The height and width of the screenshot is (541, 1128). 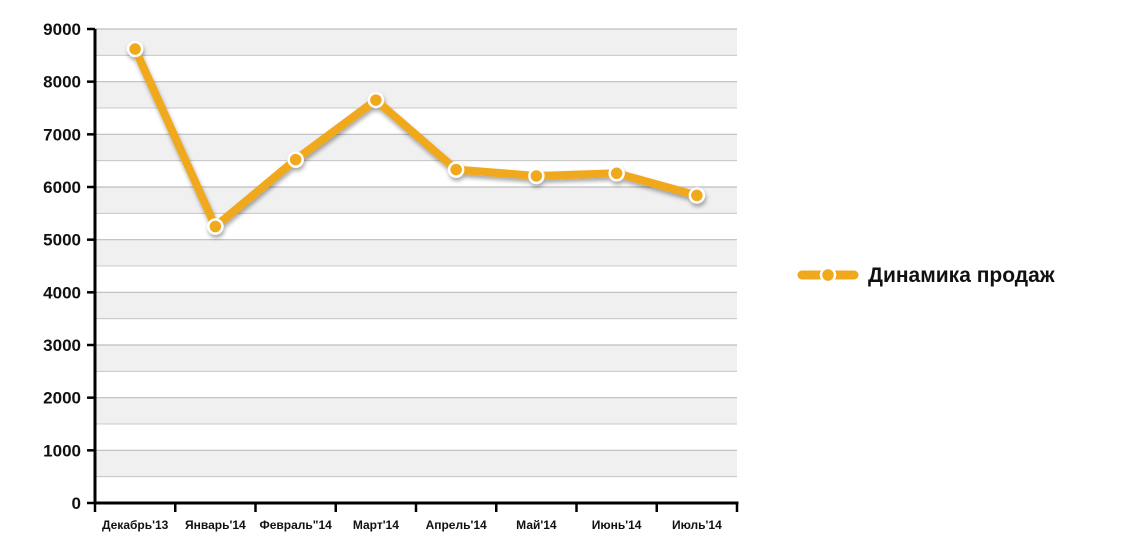 I want to click on x-tick-label: Январь'14, so click(x=215, y=525).